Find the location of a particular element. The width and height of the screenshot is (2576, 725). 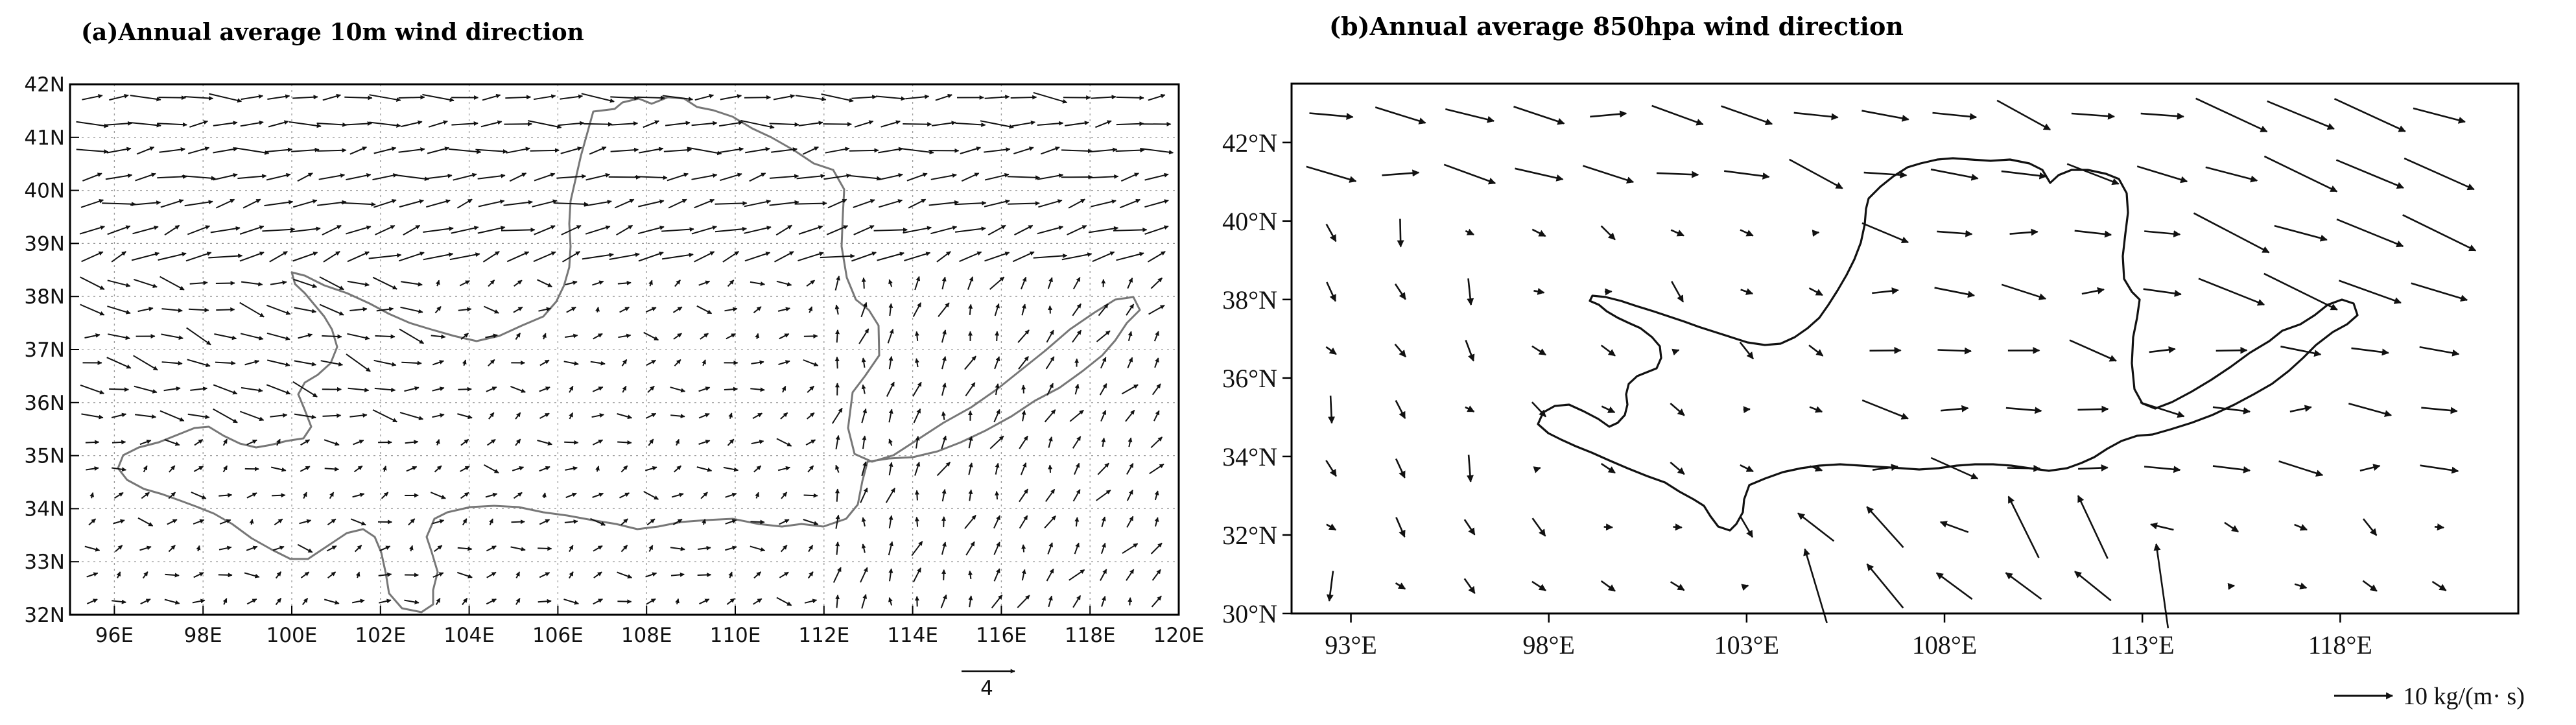

y-tick-label: 36°N is located at coordinates (1249, 378).